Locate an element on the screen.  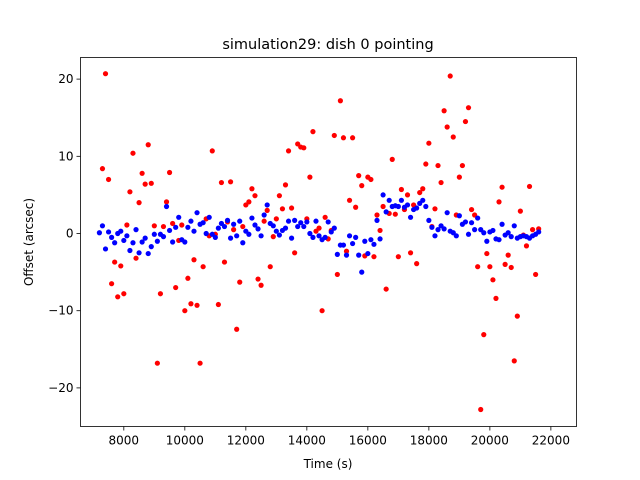
x-axis-label: Time (s) is located at coordinates (328, 464).